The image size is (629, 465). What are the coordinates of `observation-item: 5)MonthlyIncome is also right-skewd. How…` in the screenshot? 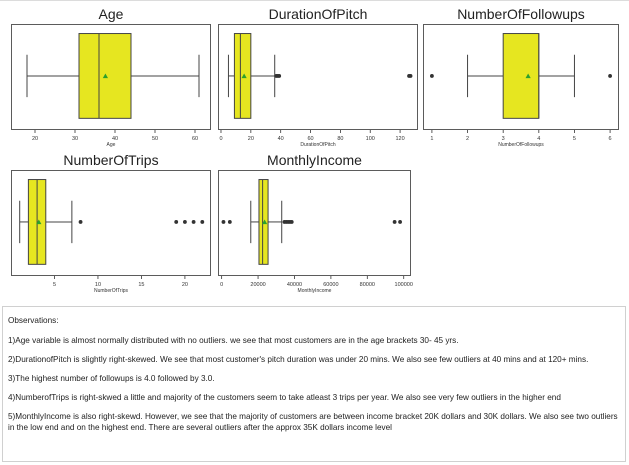 It's located at (313, 422).